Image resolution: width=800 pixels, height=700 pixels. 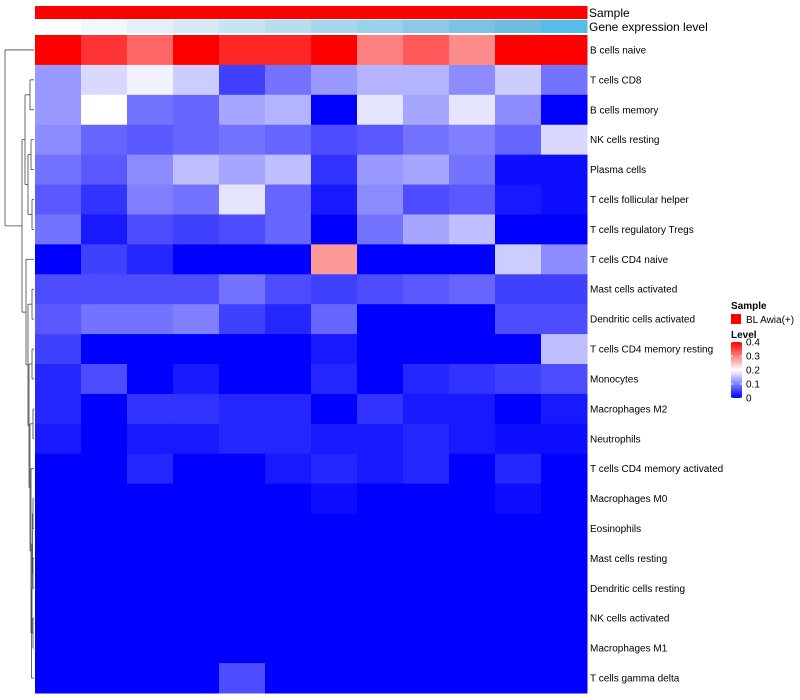 I want to click on row-label: T cells regulatory Tregs, so click(x=642, y=230).